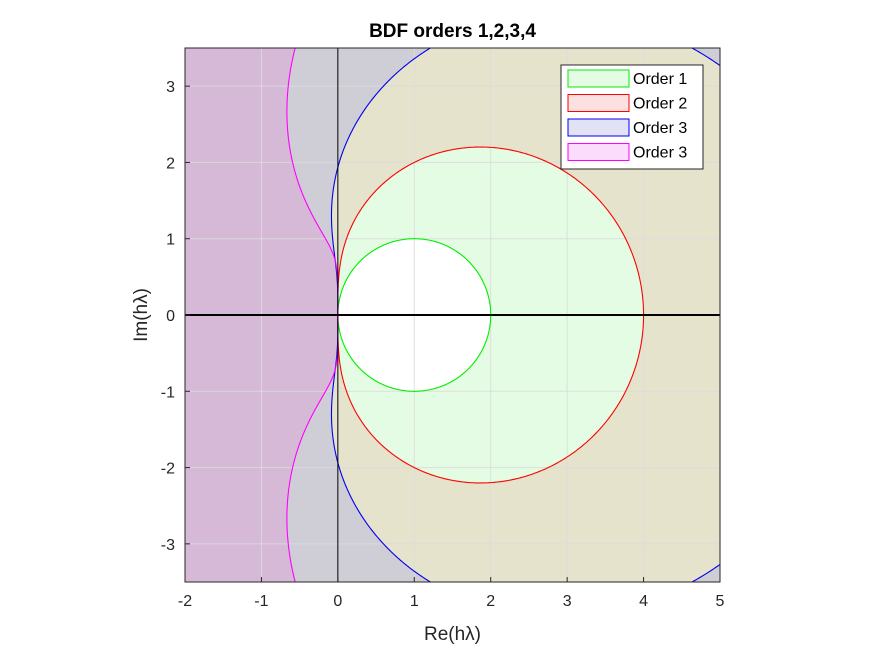 This screenshot has height=656, width=875. I want to click on x-tick-label: 1, so click(414, 601).